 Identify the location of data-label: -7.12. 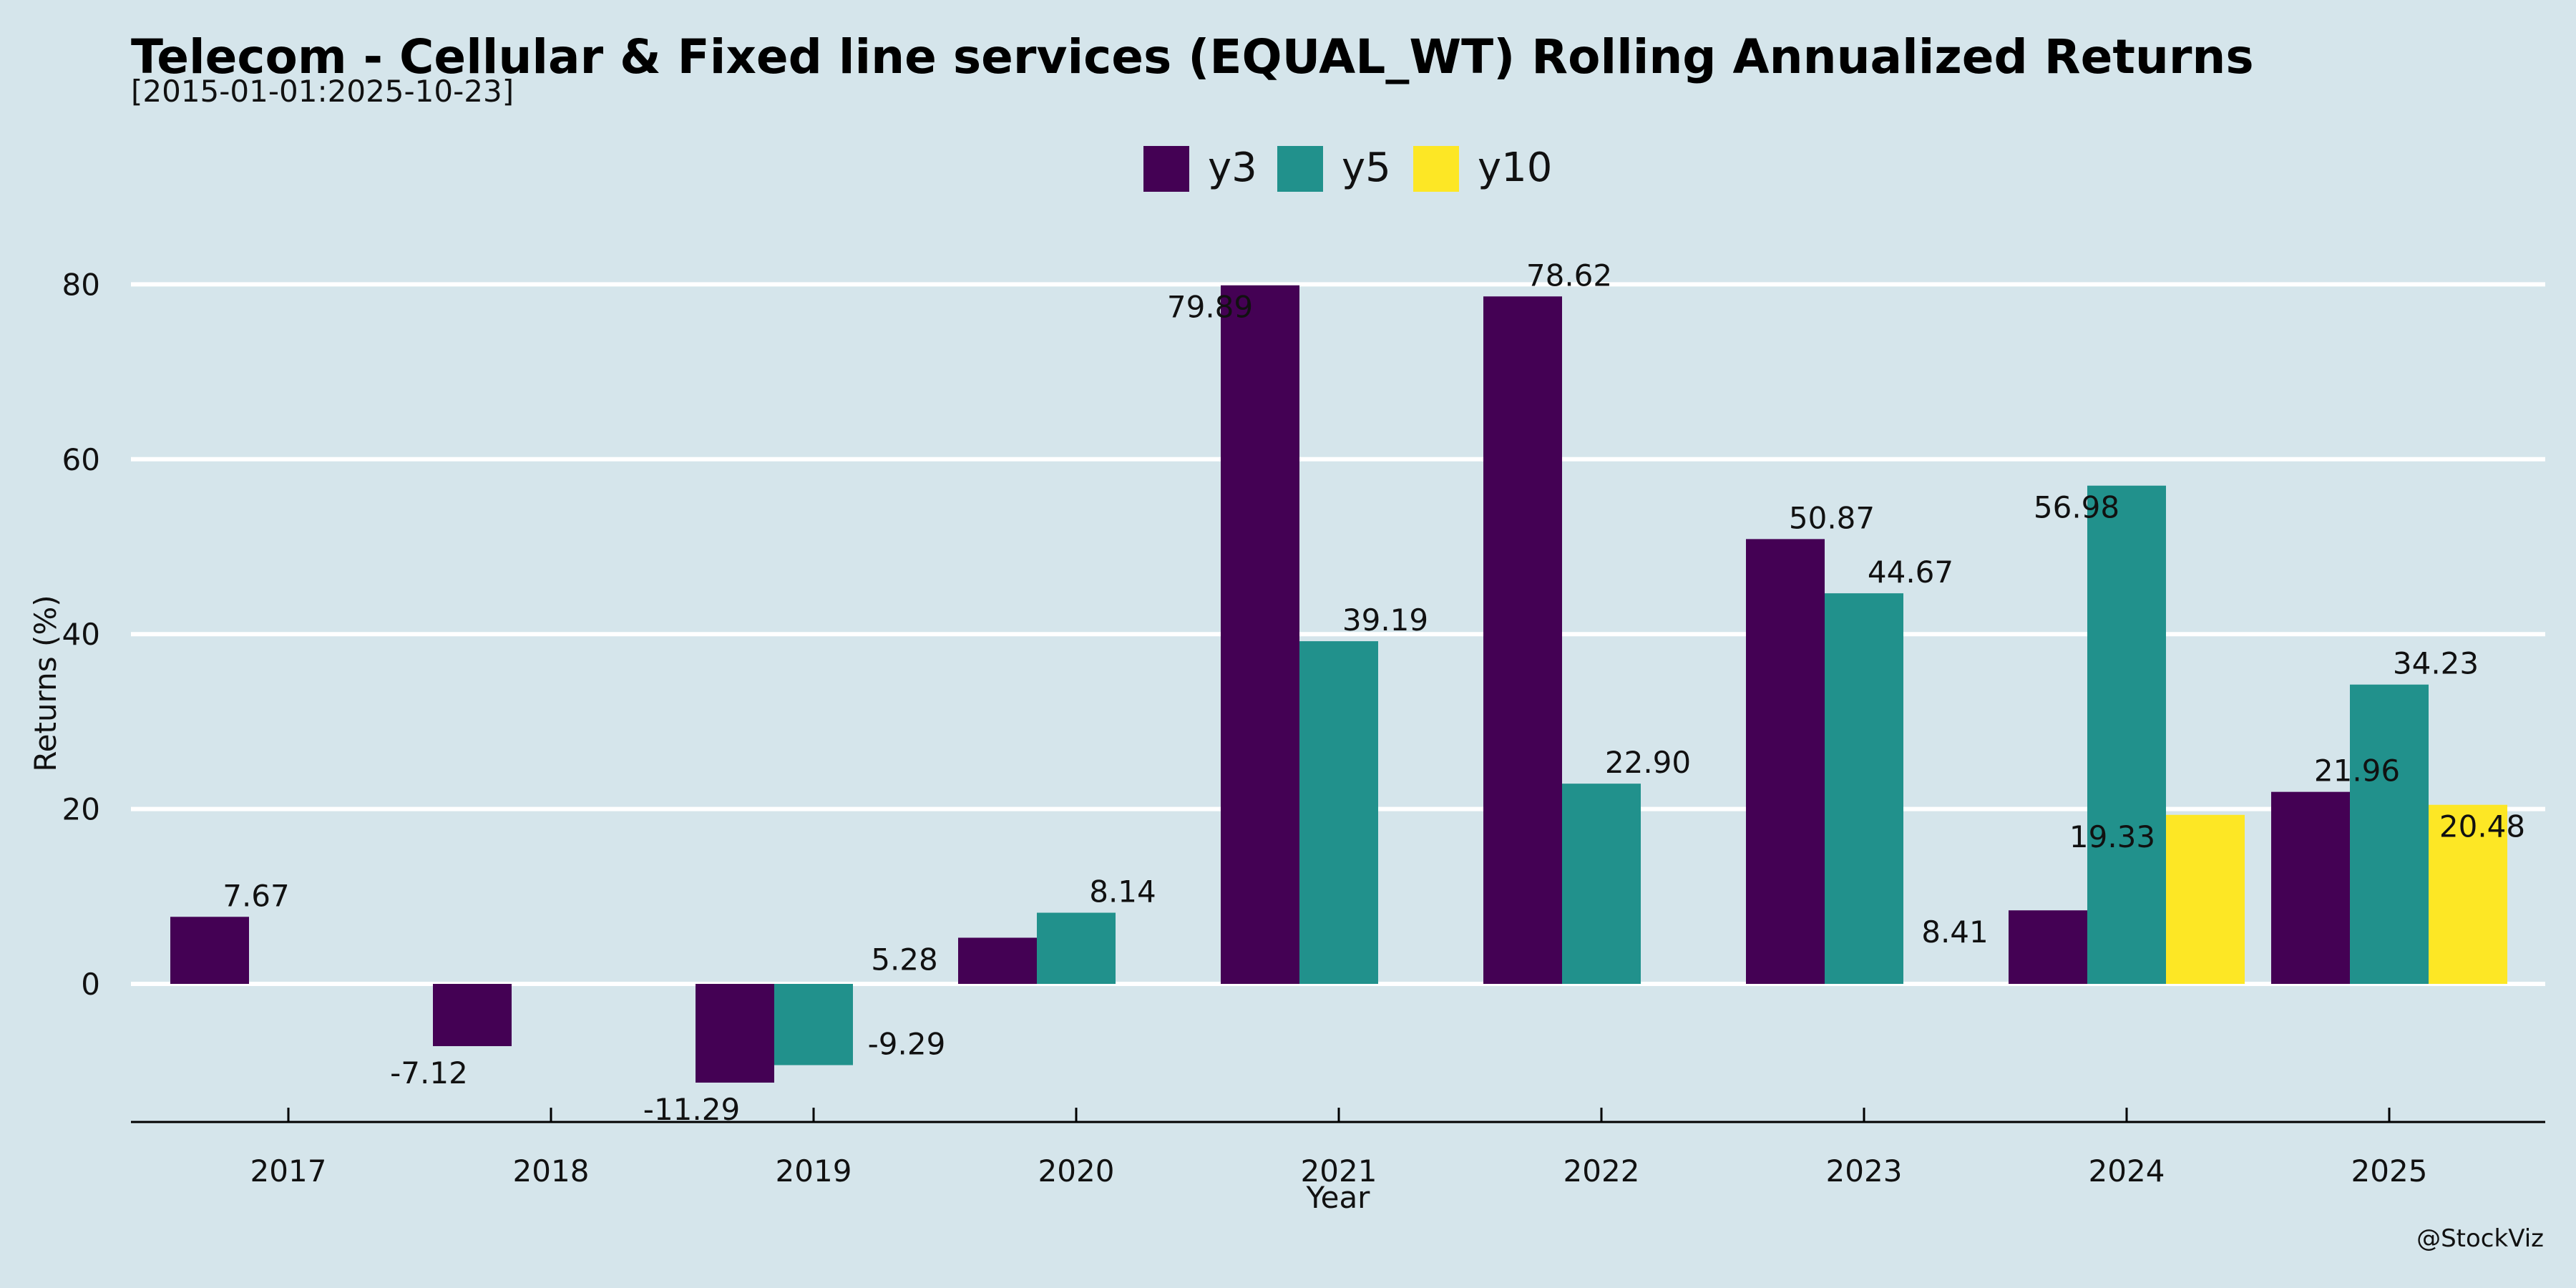
(429, 1073).